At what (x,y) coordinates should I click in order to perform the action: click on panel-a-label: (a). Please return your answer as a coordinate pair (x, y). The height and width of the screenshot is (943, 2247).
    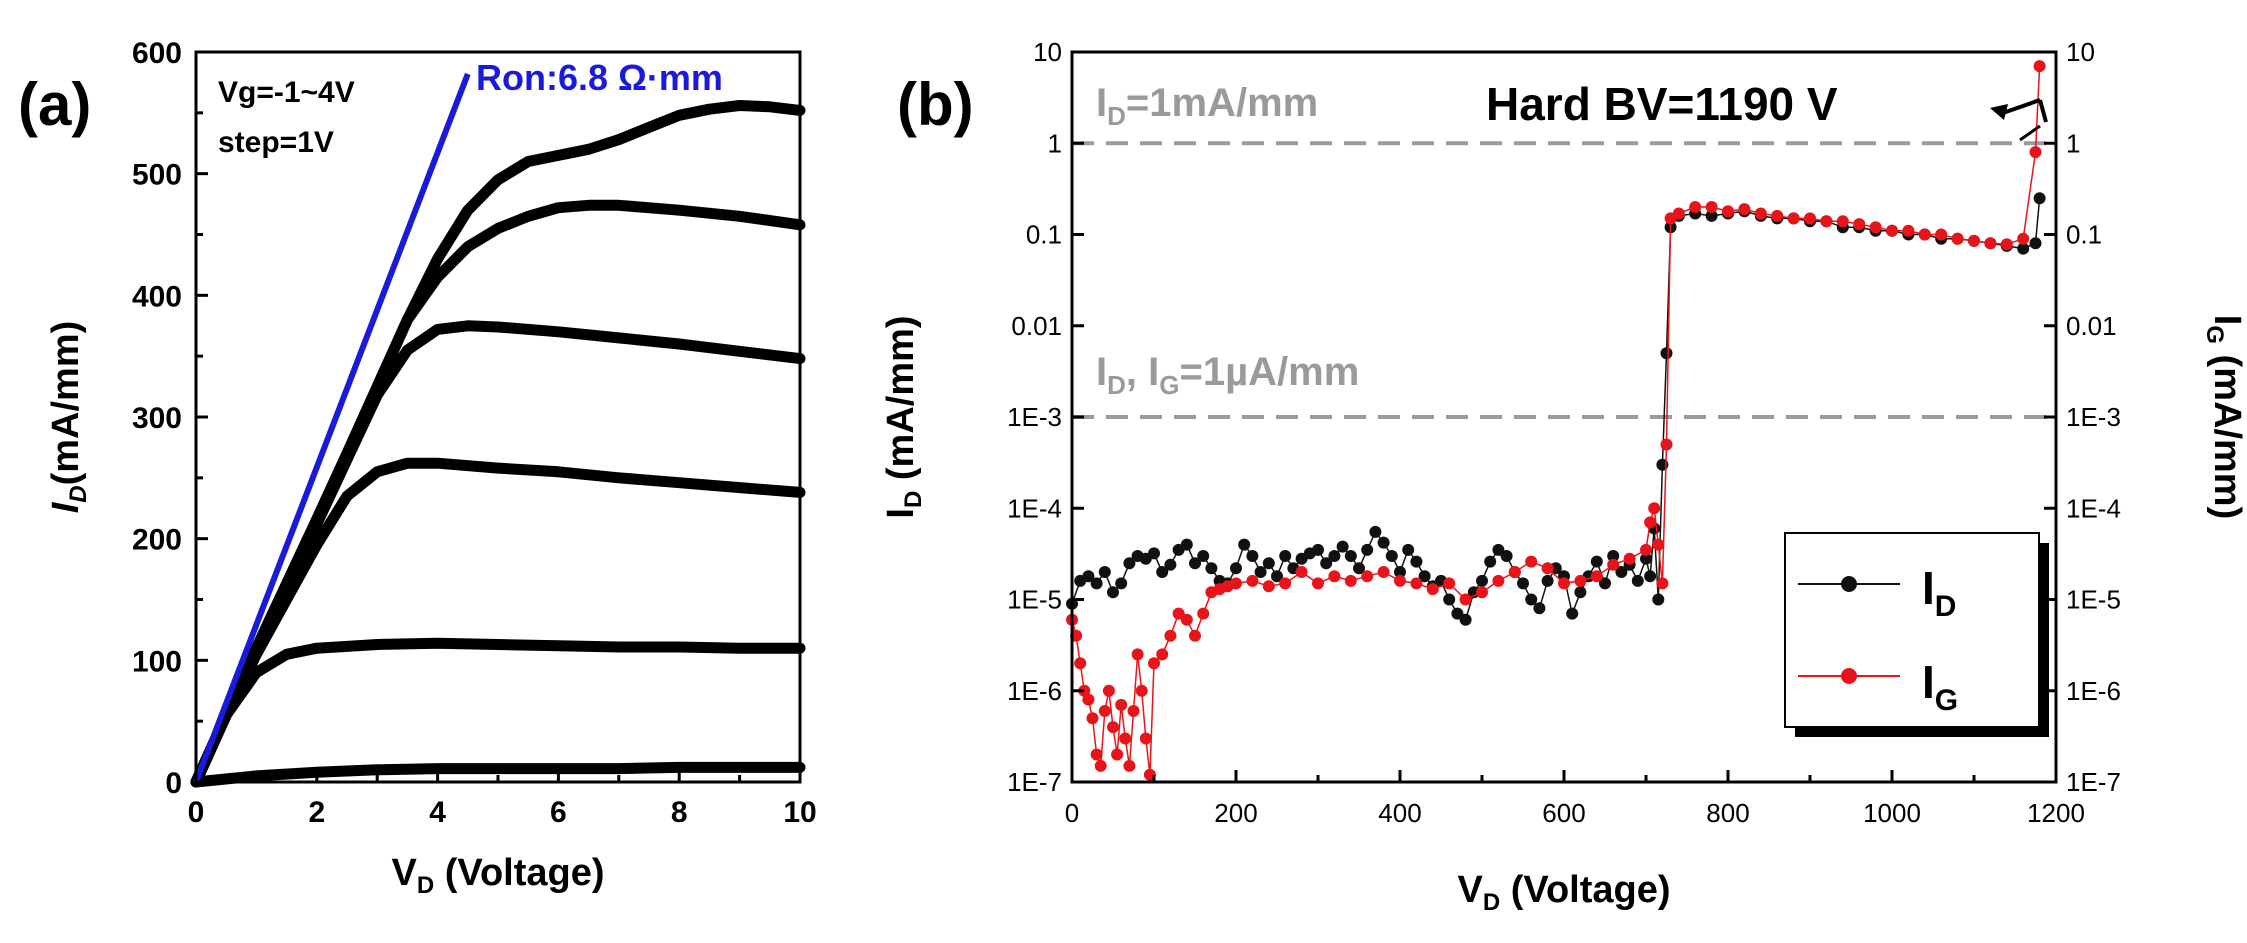
    Looking at the image, I should click on (54, 104).